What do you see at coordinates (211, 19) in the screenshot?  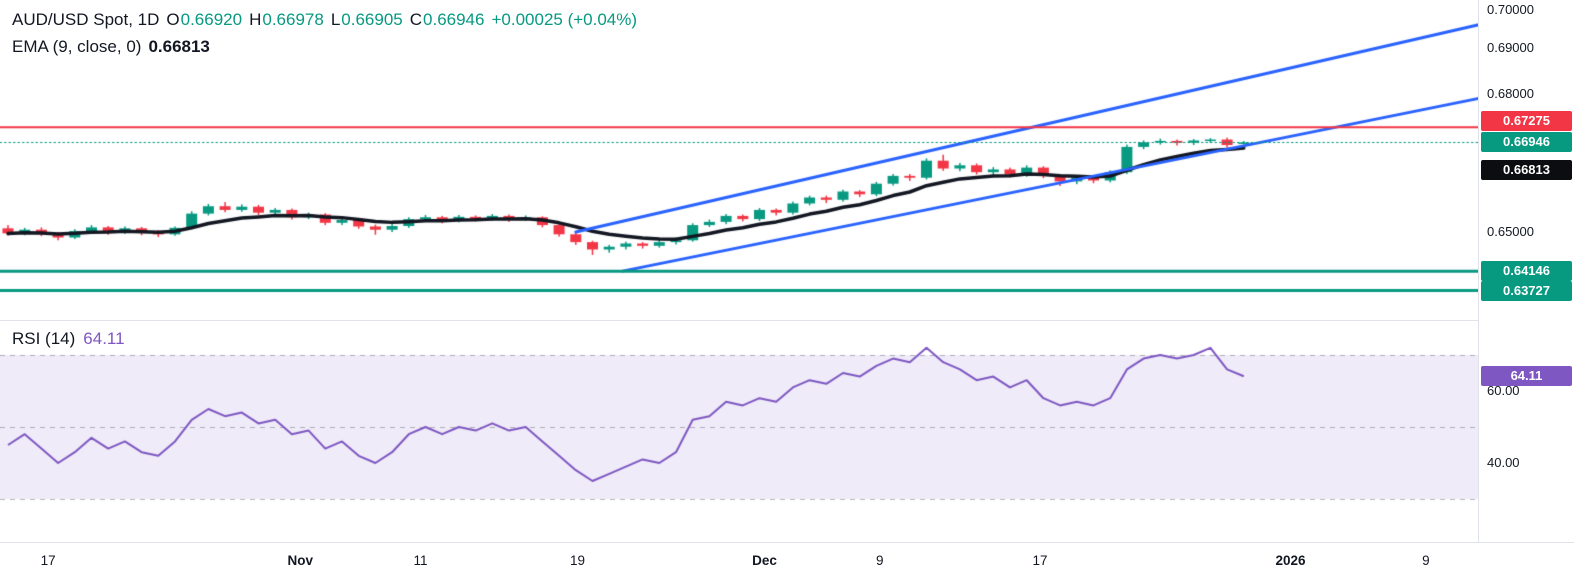 I see `open-value: 0.66920` at bounding box center [211, 19].